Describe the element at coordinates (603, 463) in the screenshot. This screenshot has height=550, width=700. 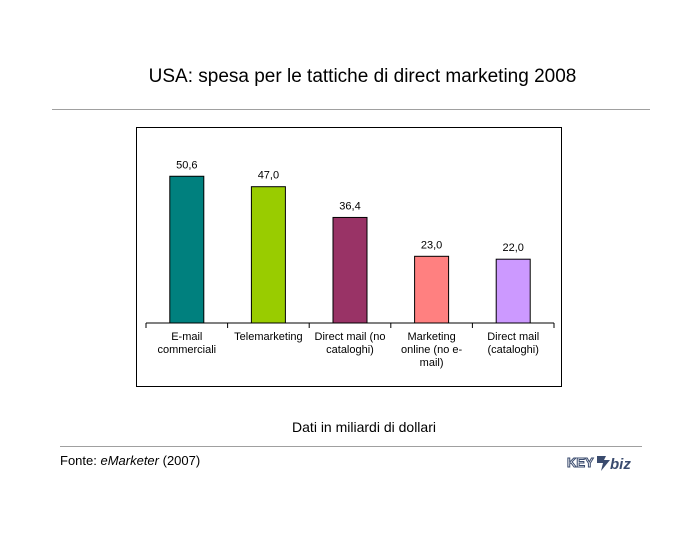
I see `logo-mark-icon` at that location.